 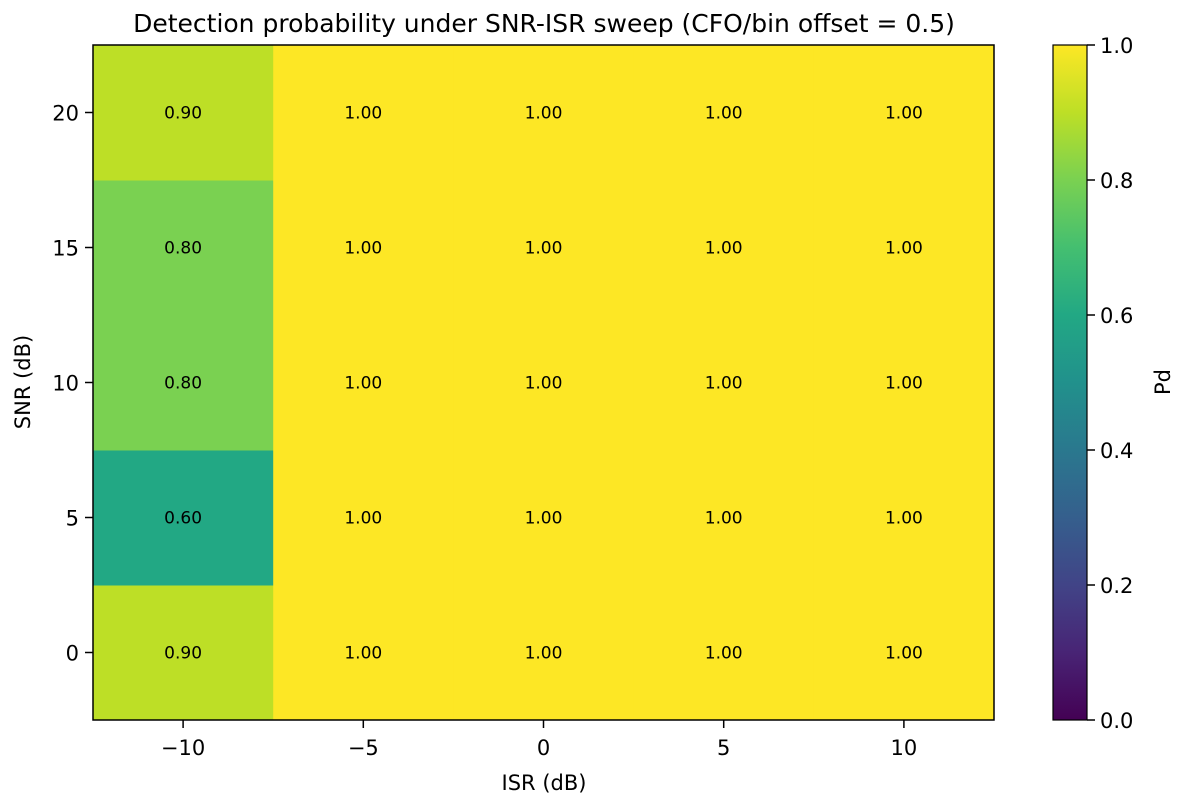 What do you see at coordinates (1070, 382) in the screenshot?
I see `colorbar` at bounding box center [1070, 382].